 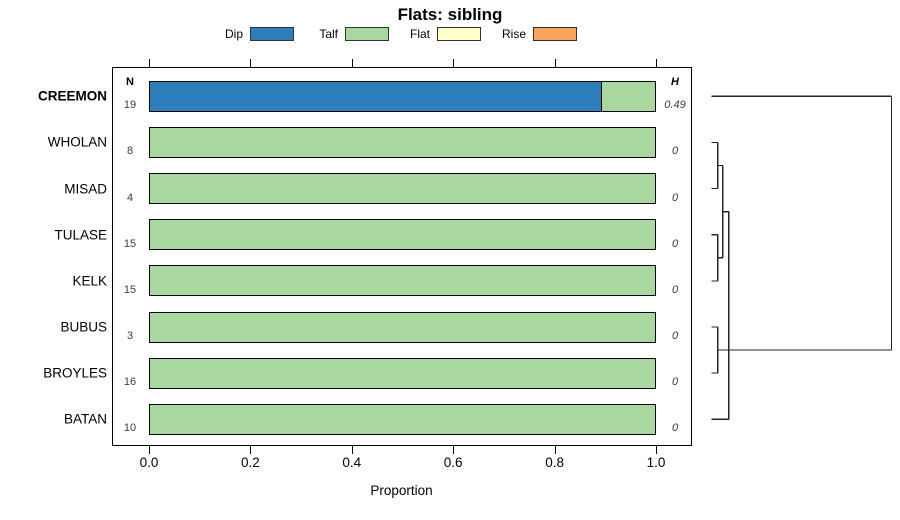 I want to click on row-label-bubus: BUBUS, so click(x=83, y=327).